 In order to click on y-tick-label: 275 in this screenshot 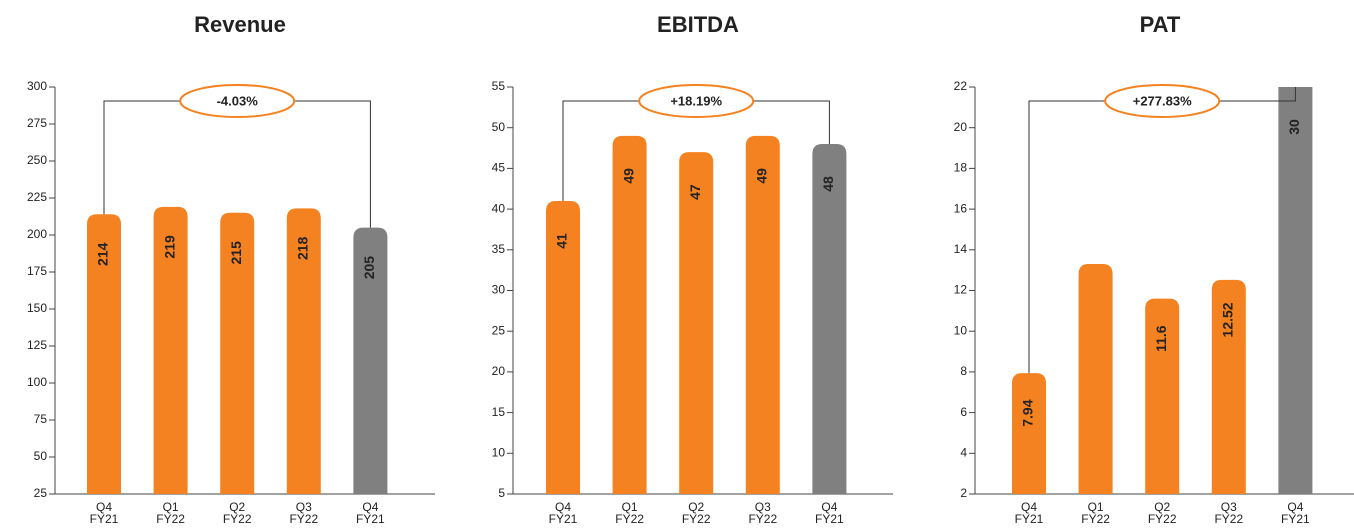, I will do `click(37, 123)`.